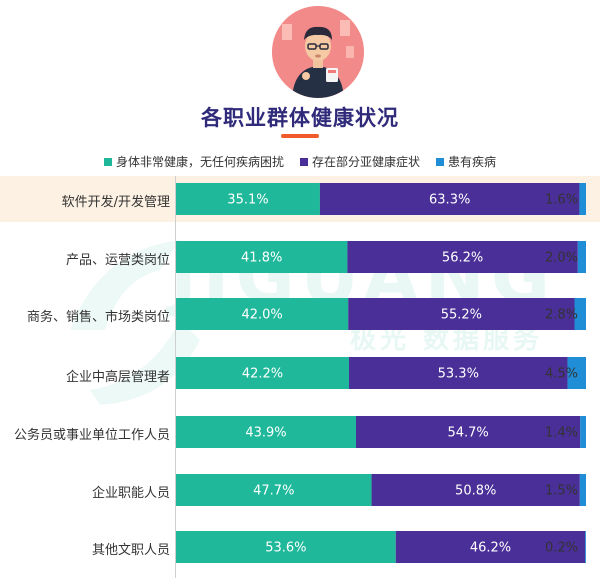 This screenshot has height=578, width=600. I want to click on data-label-healthy: 43.9%, so click(265, 433).